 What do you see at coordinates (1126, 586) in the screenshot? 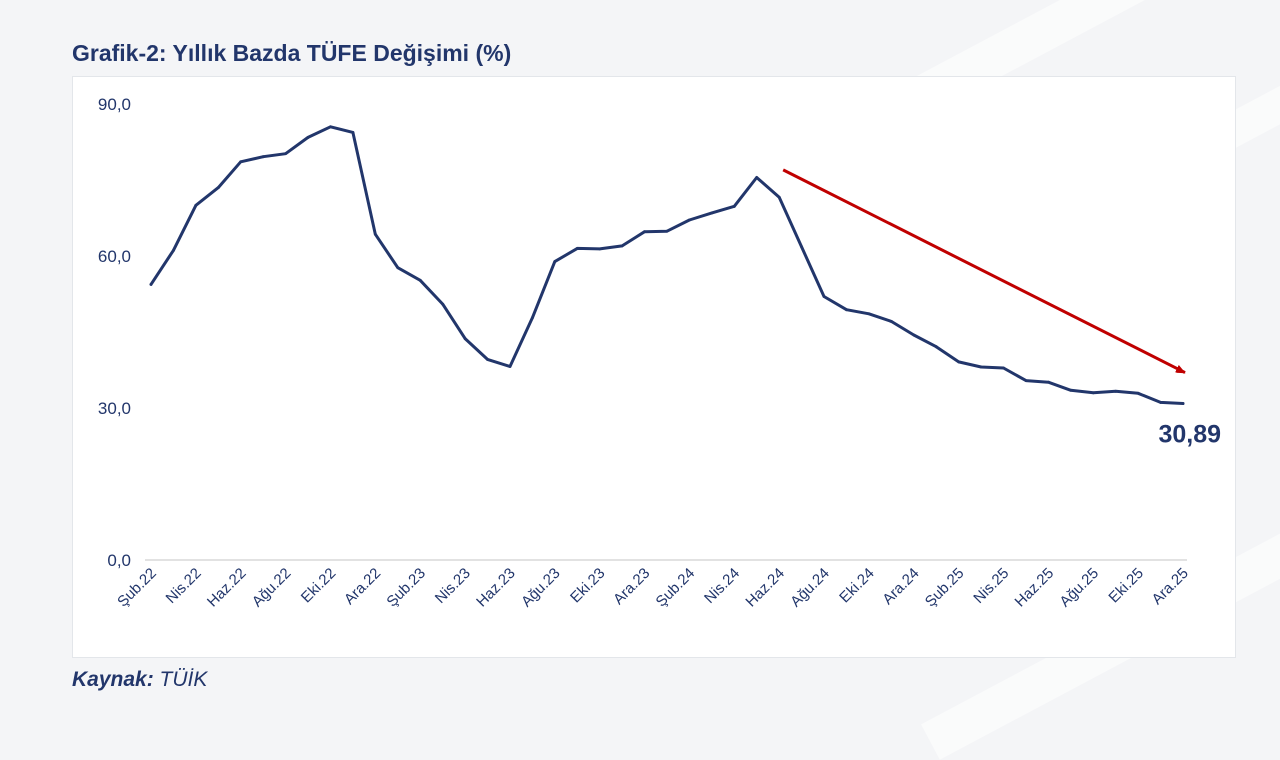
I see `x-tick-label: Eki.25` at bounding box center [1126, 586].